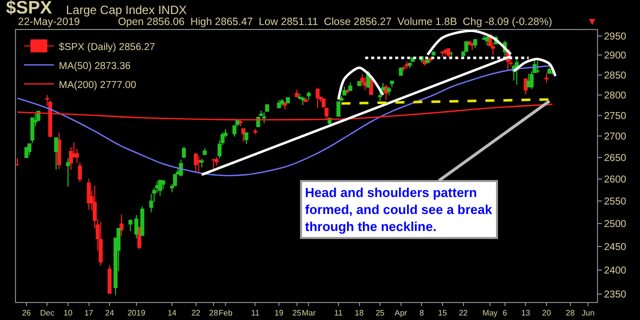 This screenshot has height=320, width=640. Describe the element at coordinates (126, 10) in the screenshot. I see `chart-subtitle: Large Cap Index INDX` at that location.